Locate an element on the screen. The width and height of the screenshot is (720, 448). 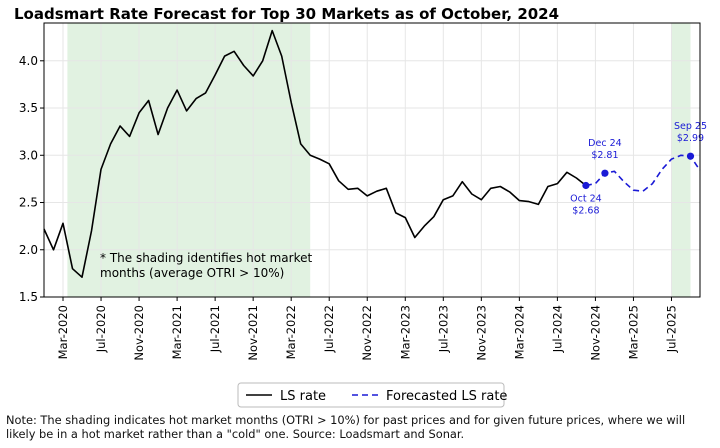
x-tick-label: Mar-2020 is located at coordinates (63, 332).